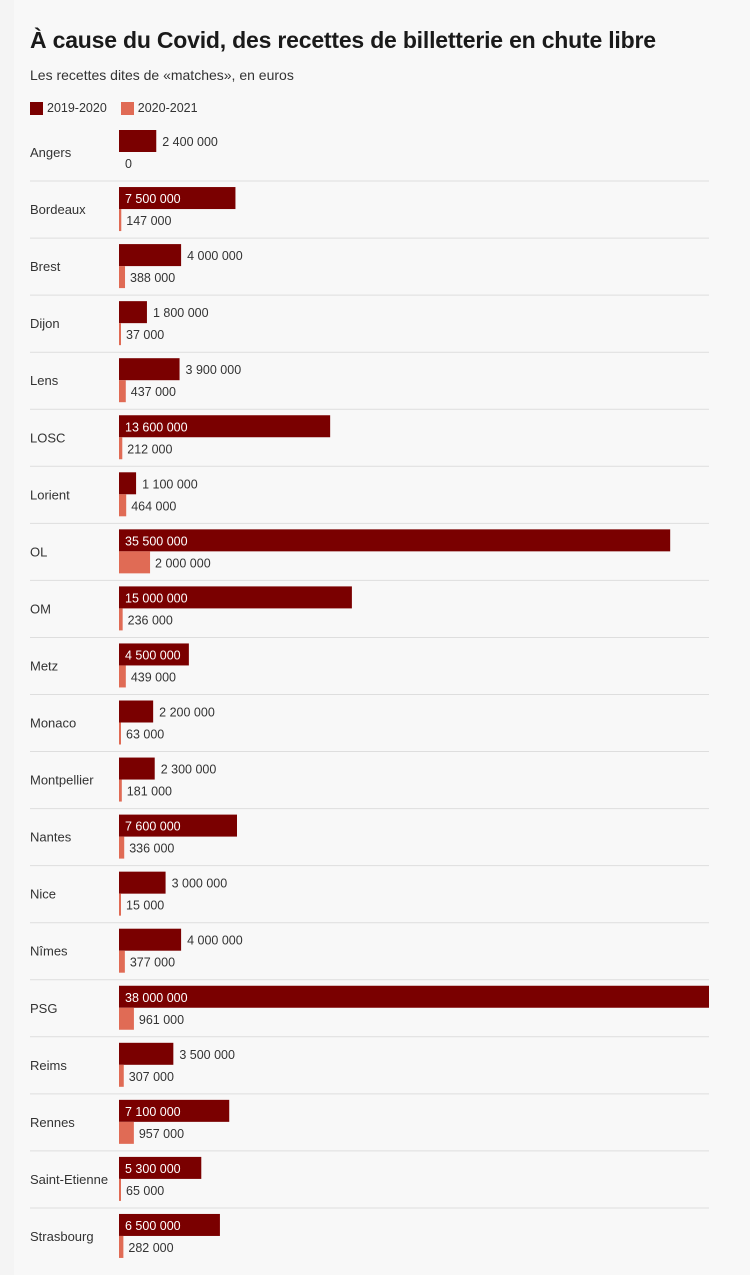 This screenshot has width=750, height=1275. What do you see at coordinates (152, 278) in the screenshot?
I see `data-label-2020-2021: 388 000` at bounding box center [152, 278].